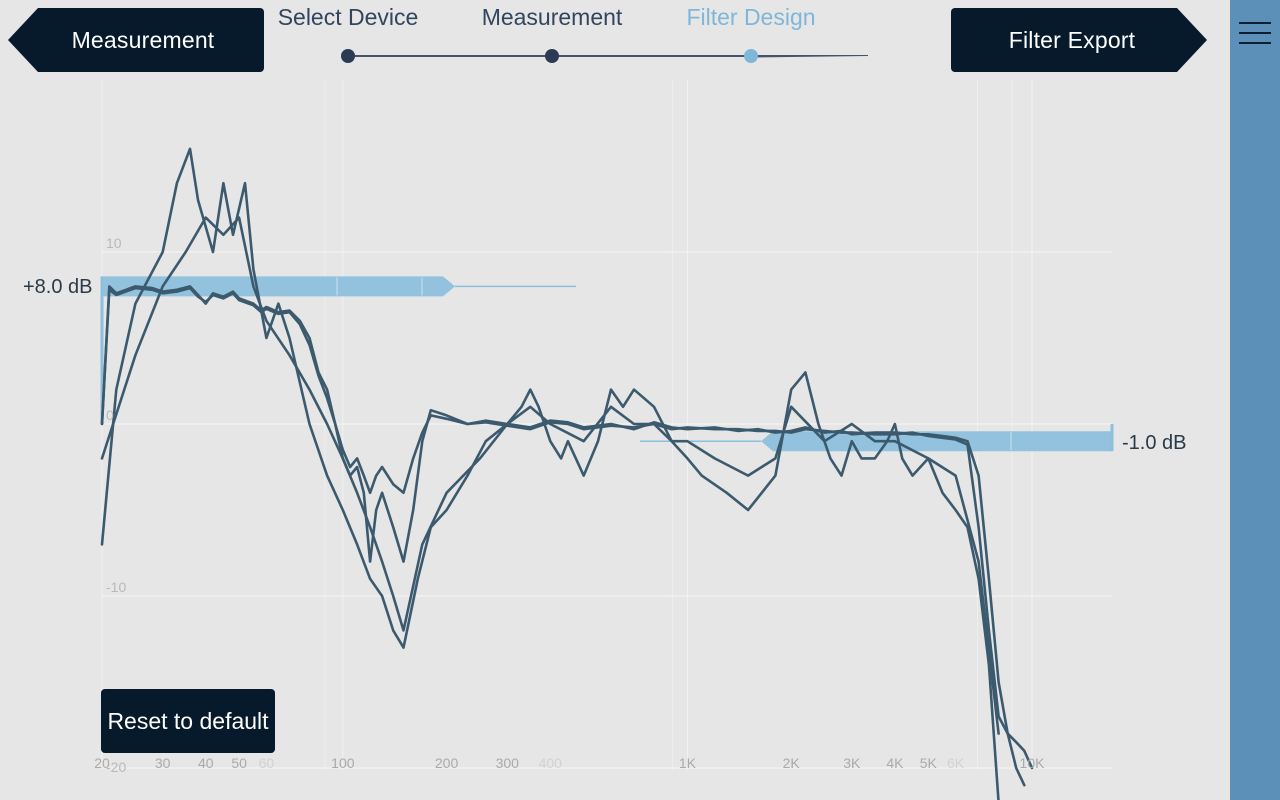 The height and width of the screenshot is (800, 1280). What do you see at coordinates (956, 763) in the screenshot?
I see `x-tick-label: 6K` at bounding box center [956, 763].